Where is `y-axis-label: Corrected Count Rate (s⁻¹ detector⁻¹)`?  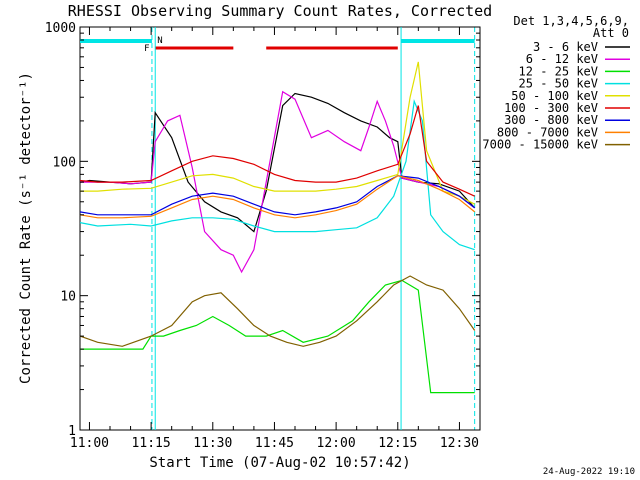 y-axis-label: Corrected Count Rate (s⁻¹ detector⁻¹) is located at coordinates (26, 228).